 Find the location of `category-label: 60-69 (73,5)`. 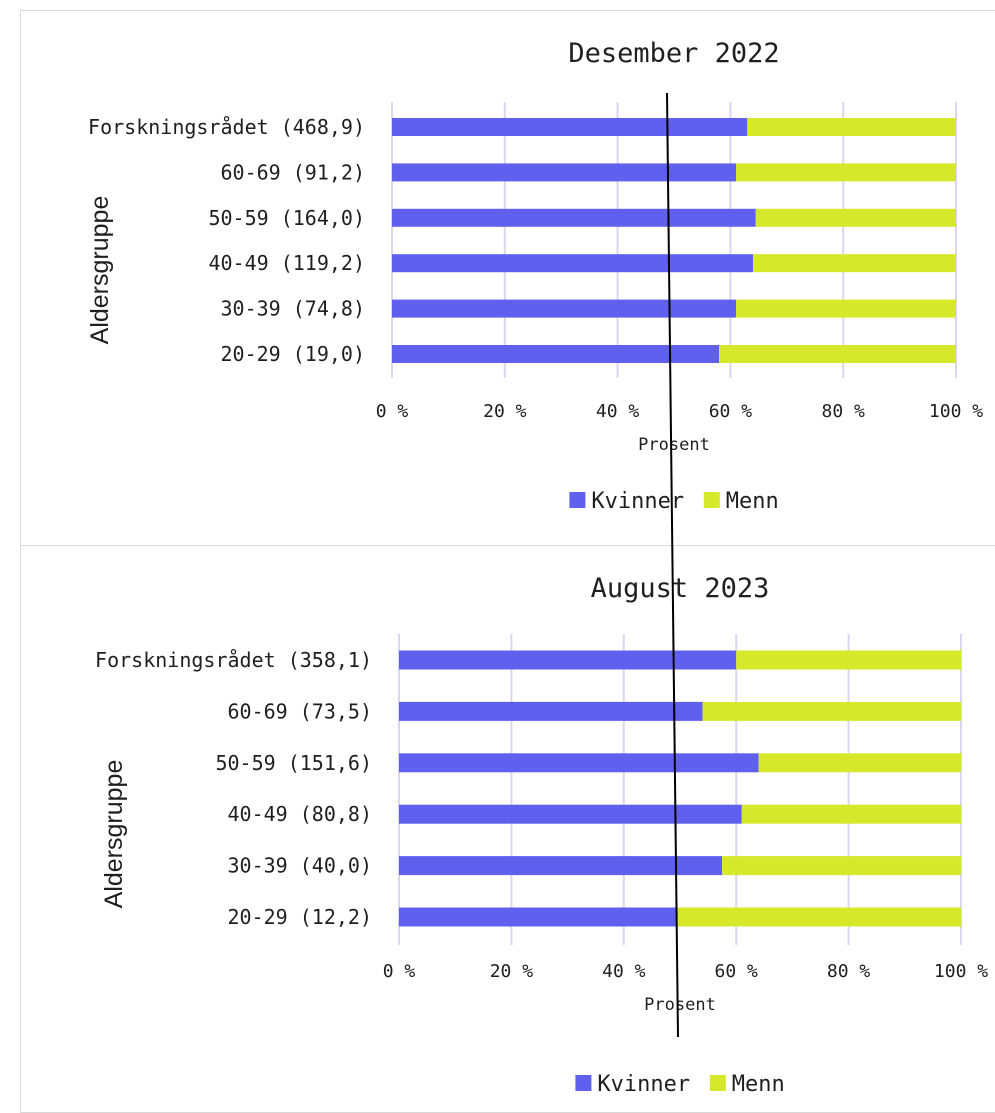

category-label: 60-69 (73,5) is located at coordinates (300, 711).